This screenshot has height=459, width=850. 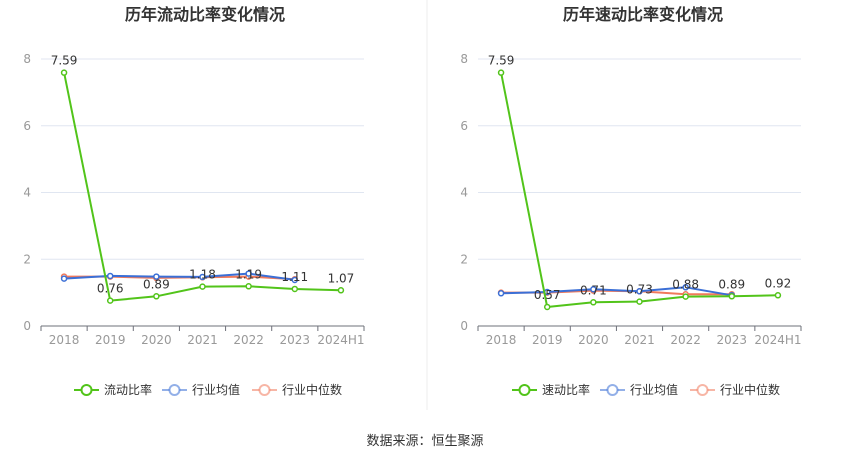 What do you see at coordinates (110, 289) in the screenshot?
I see `data-label: 0.76` at bounding box center [110, 289].